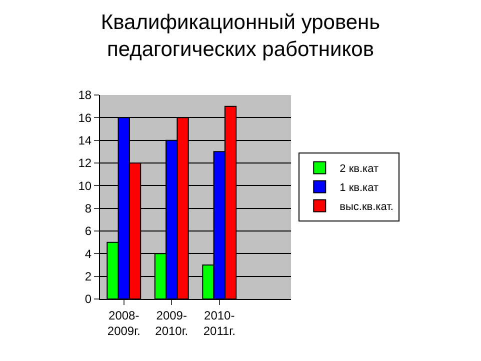 The width and height of the screenshot is (481, 361). What do you see at coordinates (367, 207) in the screenshot?
I see `legend-label: выс.кв.кат.` at bounding box center [367, 207].